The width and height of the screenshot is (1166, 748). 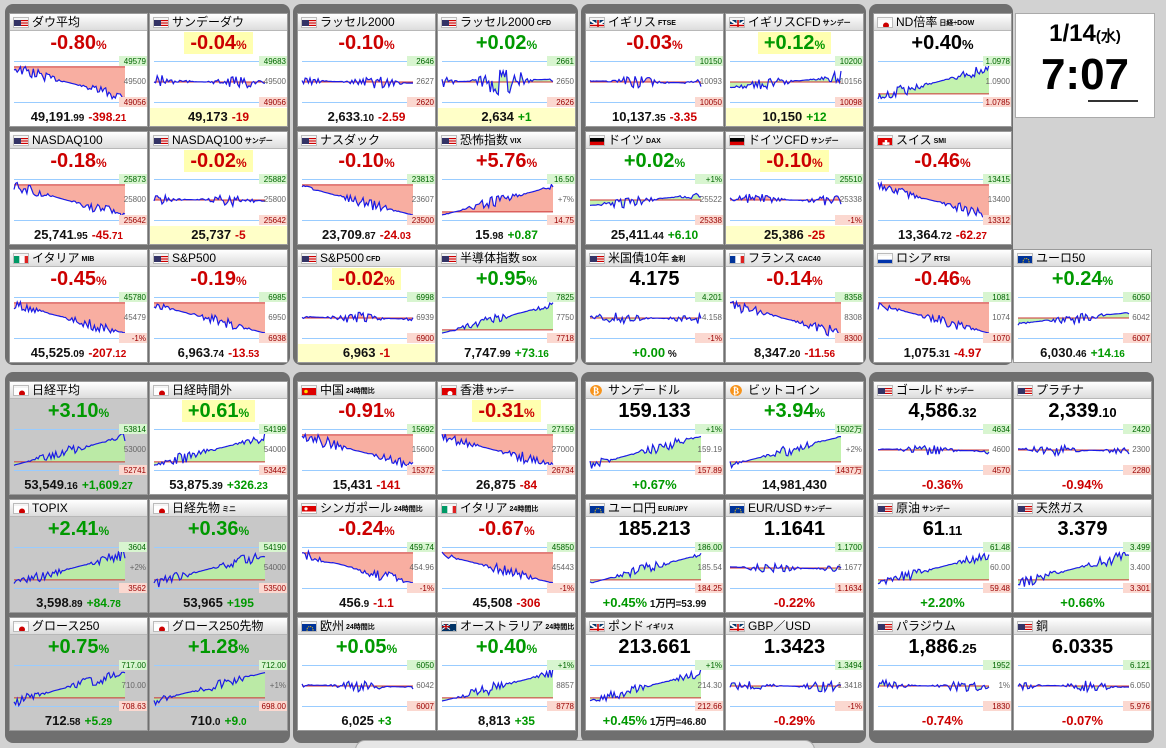 I want to click on tile-name: ポンド イギリス, so click(x=641, y=626).